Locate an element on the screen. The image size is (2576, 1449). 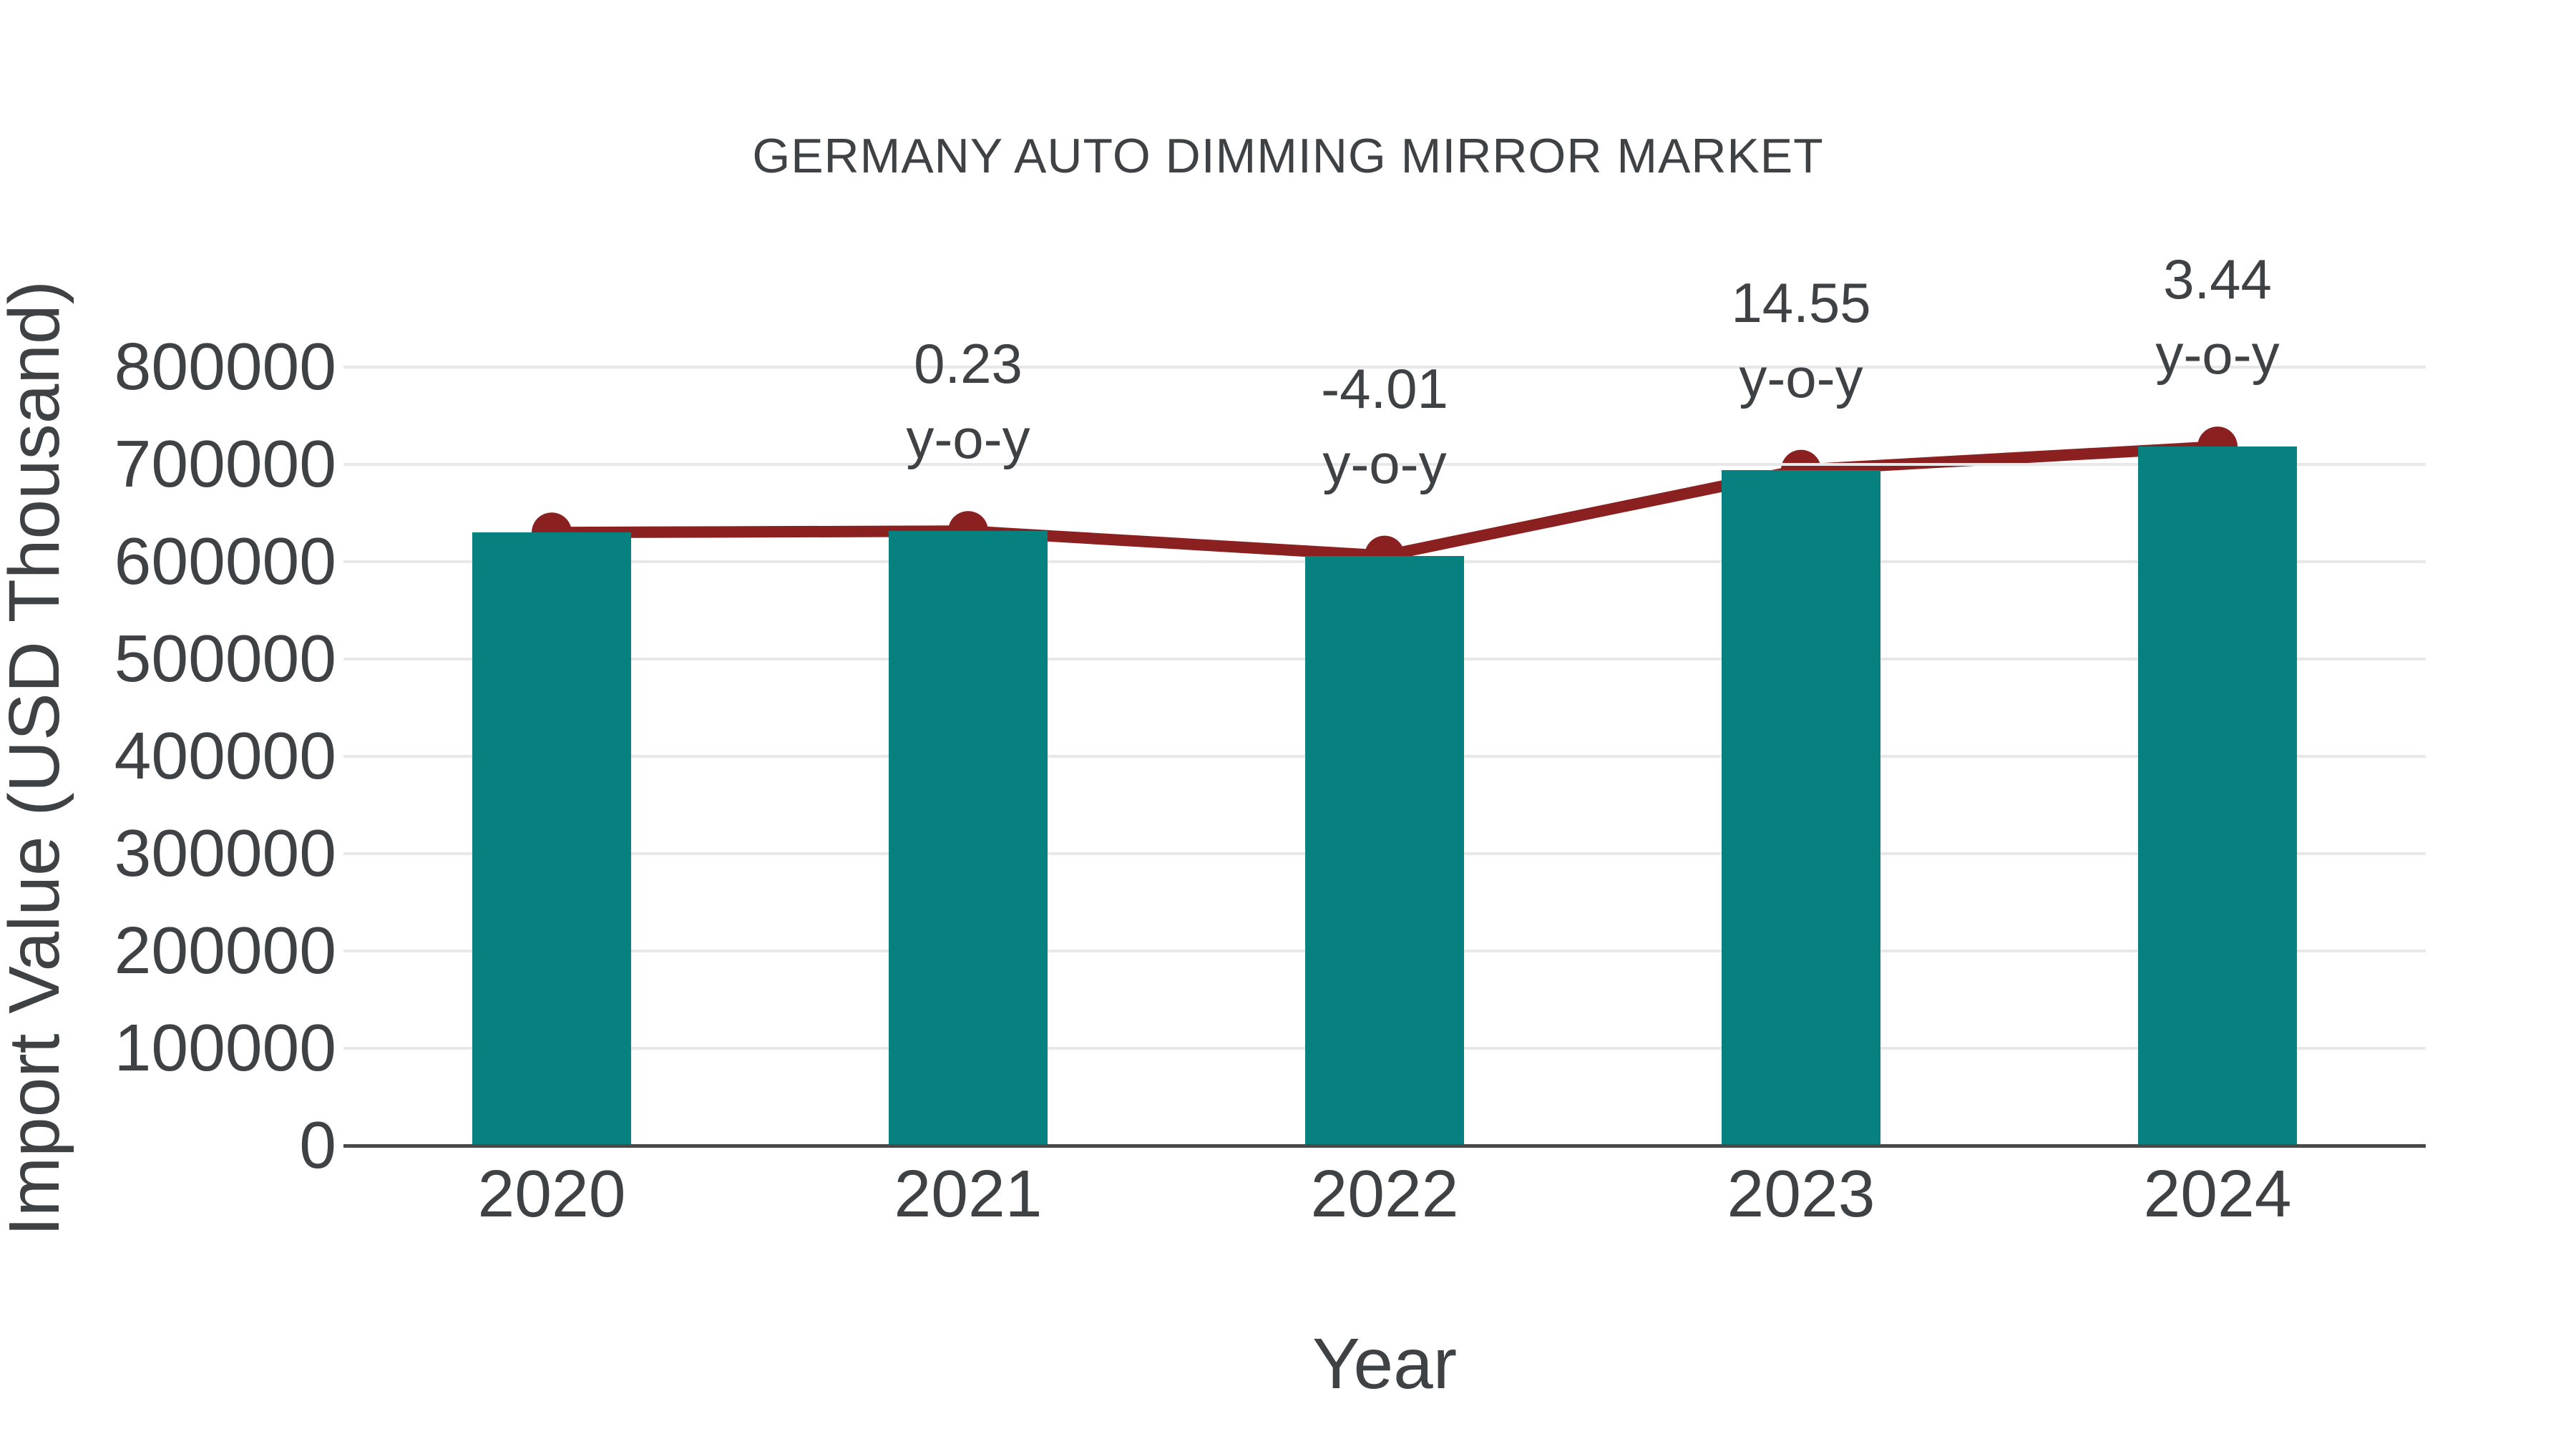
x-tick-label: 2022 is located at coordinates (1384, 1193).